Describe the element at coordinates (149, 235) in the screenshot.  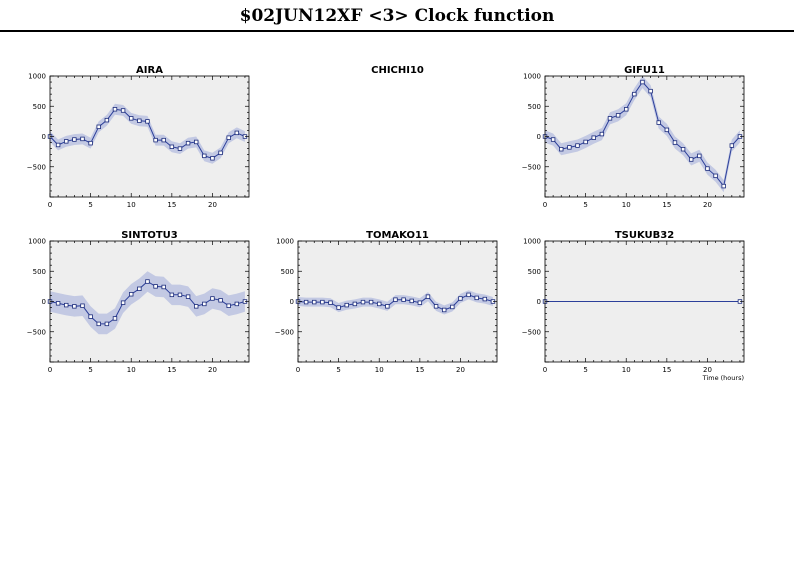
I see `chart-title: SINTOTU3` at that location.